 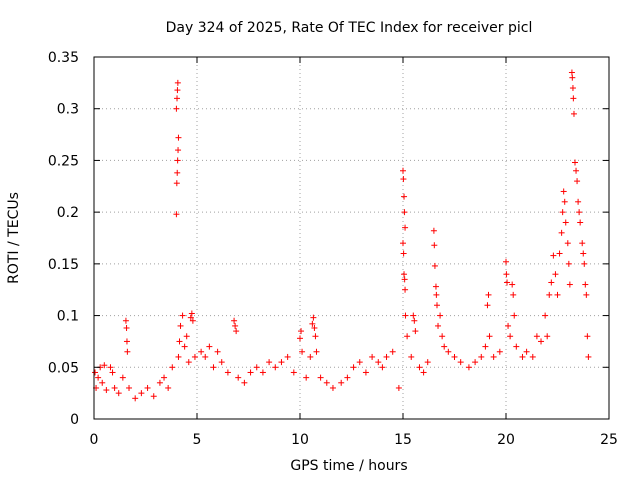 I want to click on y-tick-label: 0.2, so click(x=68, y=213).